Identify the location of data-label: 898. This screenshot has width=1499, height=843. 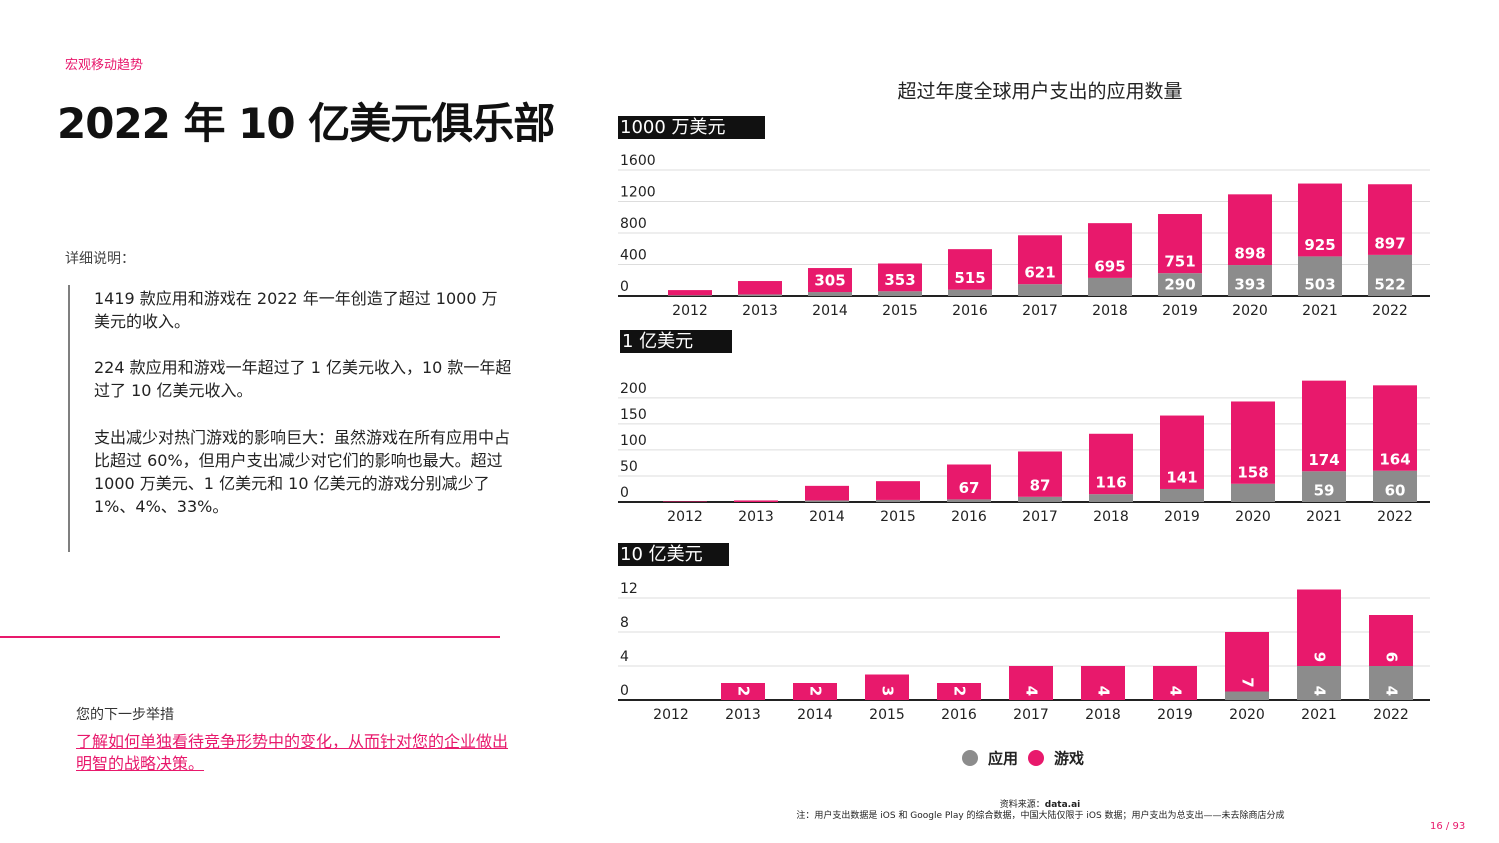
(1249, 254).